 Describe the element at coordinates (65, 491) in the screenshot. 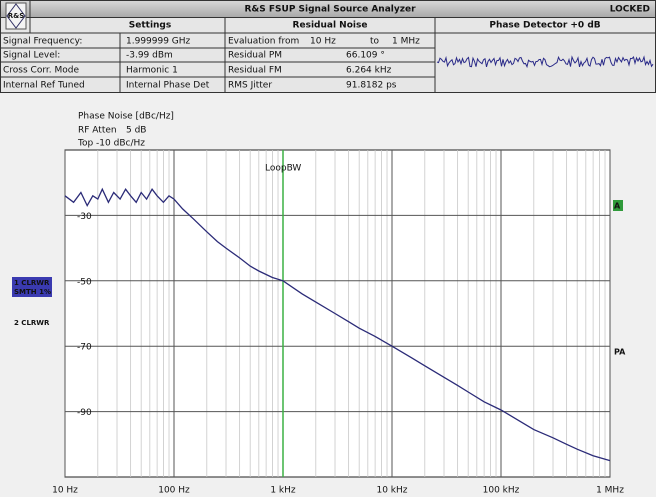

I see `x-tick-label: 10 Hz` at that location.